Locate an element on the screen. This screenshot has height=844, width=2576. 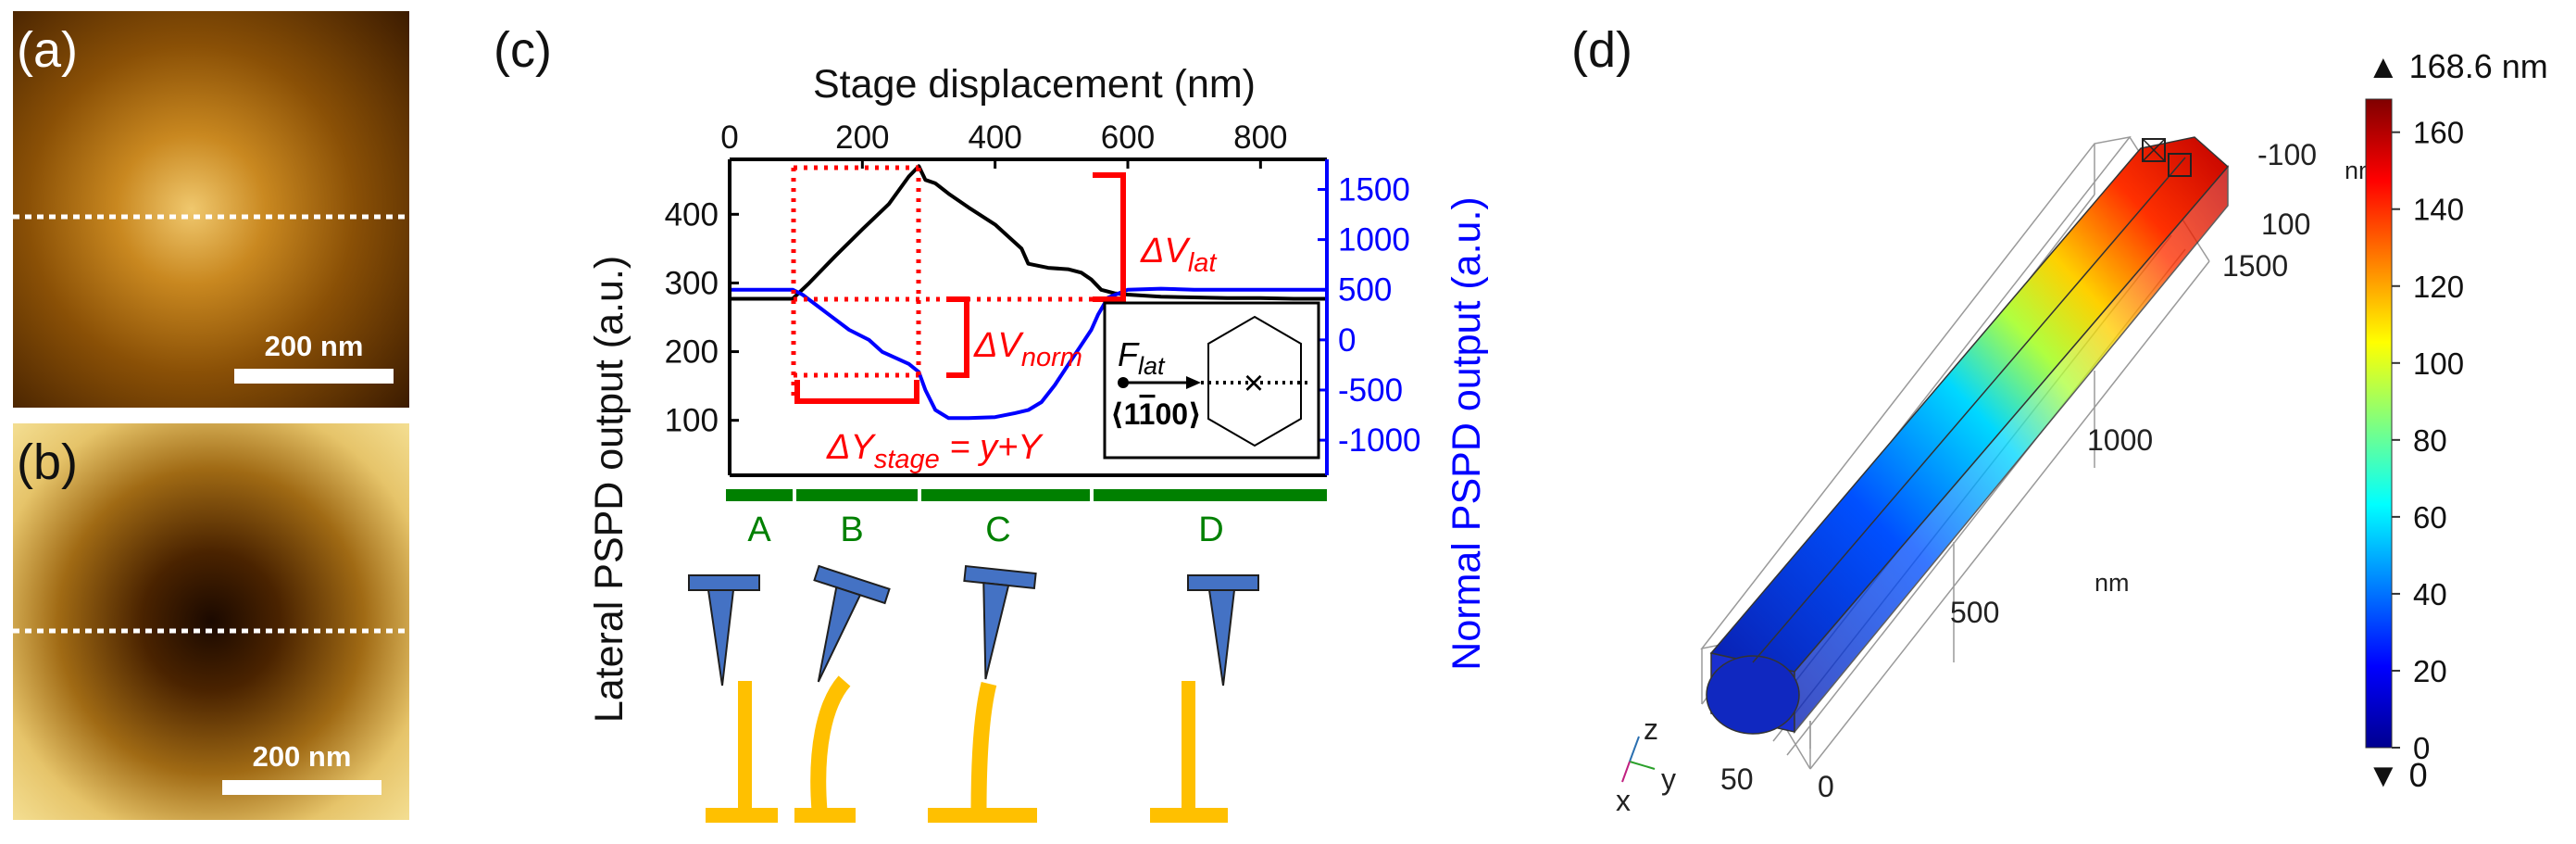
phase-bar-d is located at coordinates (1210, 495).